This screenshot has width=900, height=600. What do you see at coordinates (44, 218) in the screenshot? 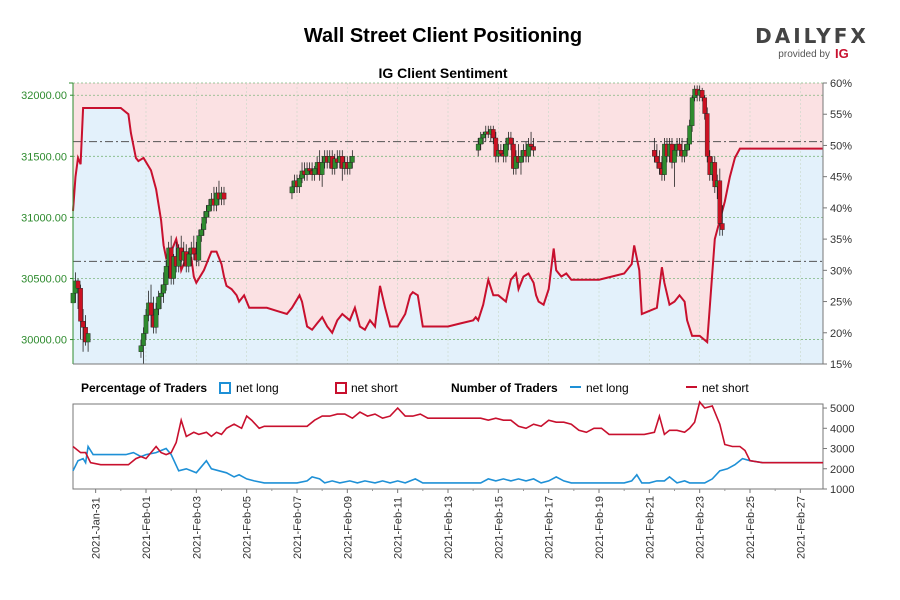
I see `price-tick-label: 31000.00` at bounding box center [44, 218].